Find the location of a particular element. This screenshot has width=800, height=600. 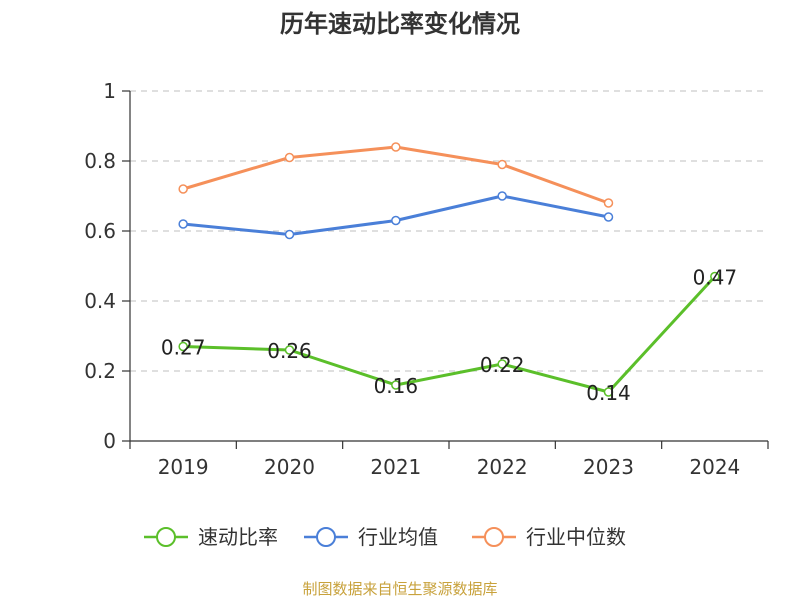

x-tick-label: 2019 is located at coordinates (183, 467).